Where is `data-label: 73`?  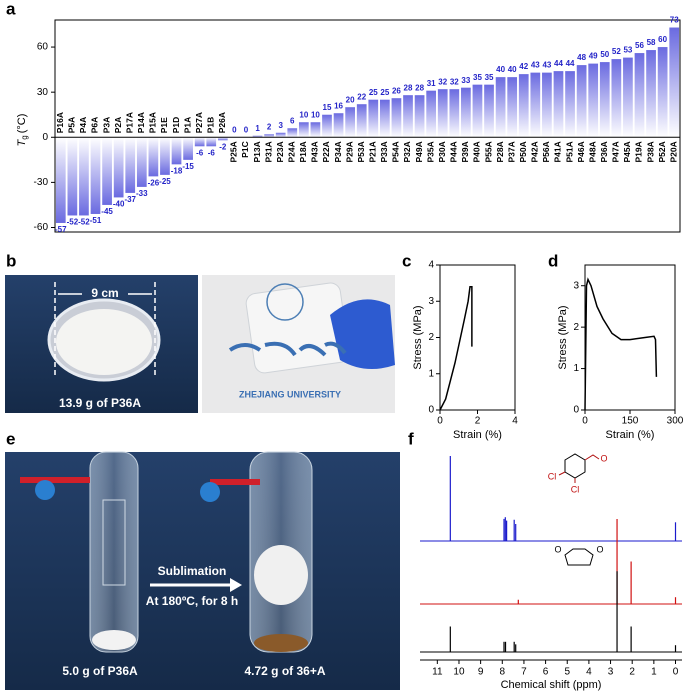
data-label: 73 is located at coordinates (674, 20).